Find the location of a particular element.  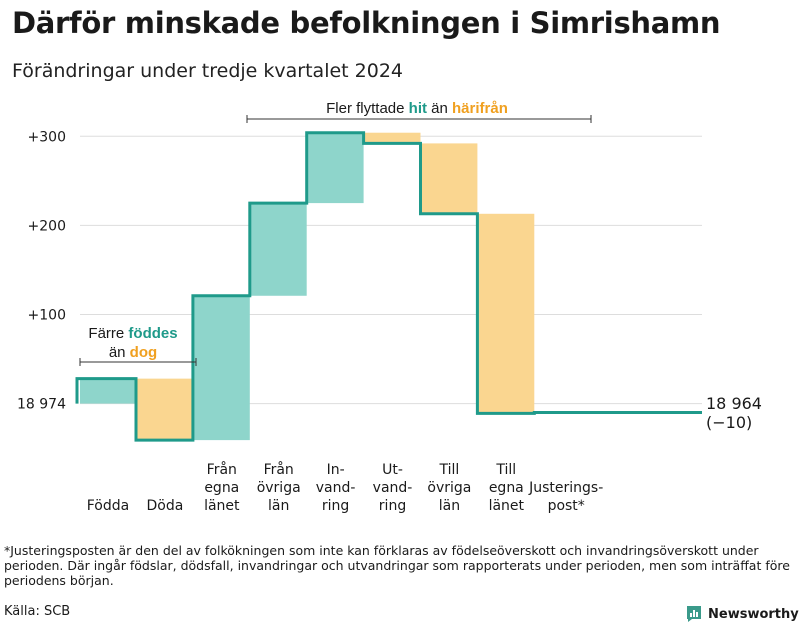

annotation-part: härifrån is located at coordinates (480, 108).